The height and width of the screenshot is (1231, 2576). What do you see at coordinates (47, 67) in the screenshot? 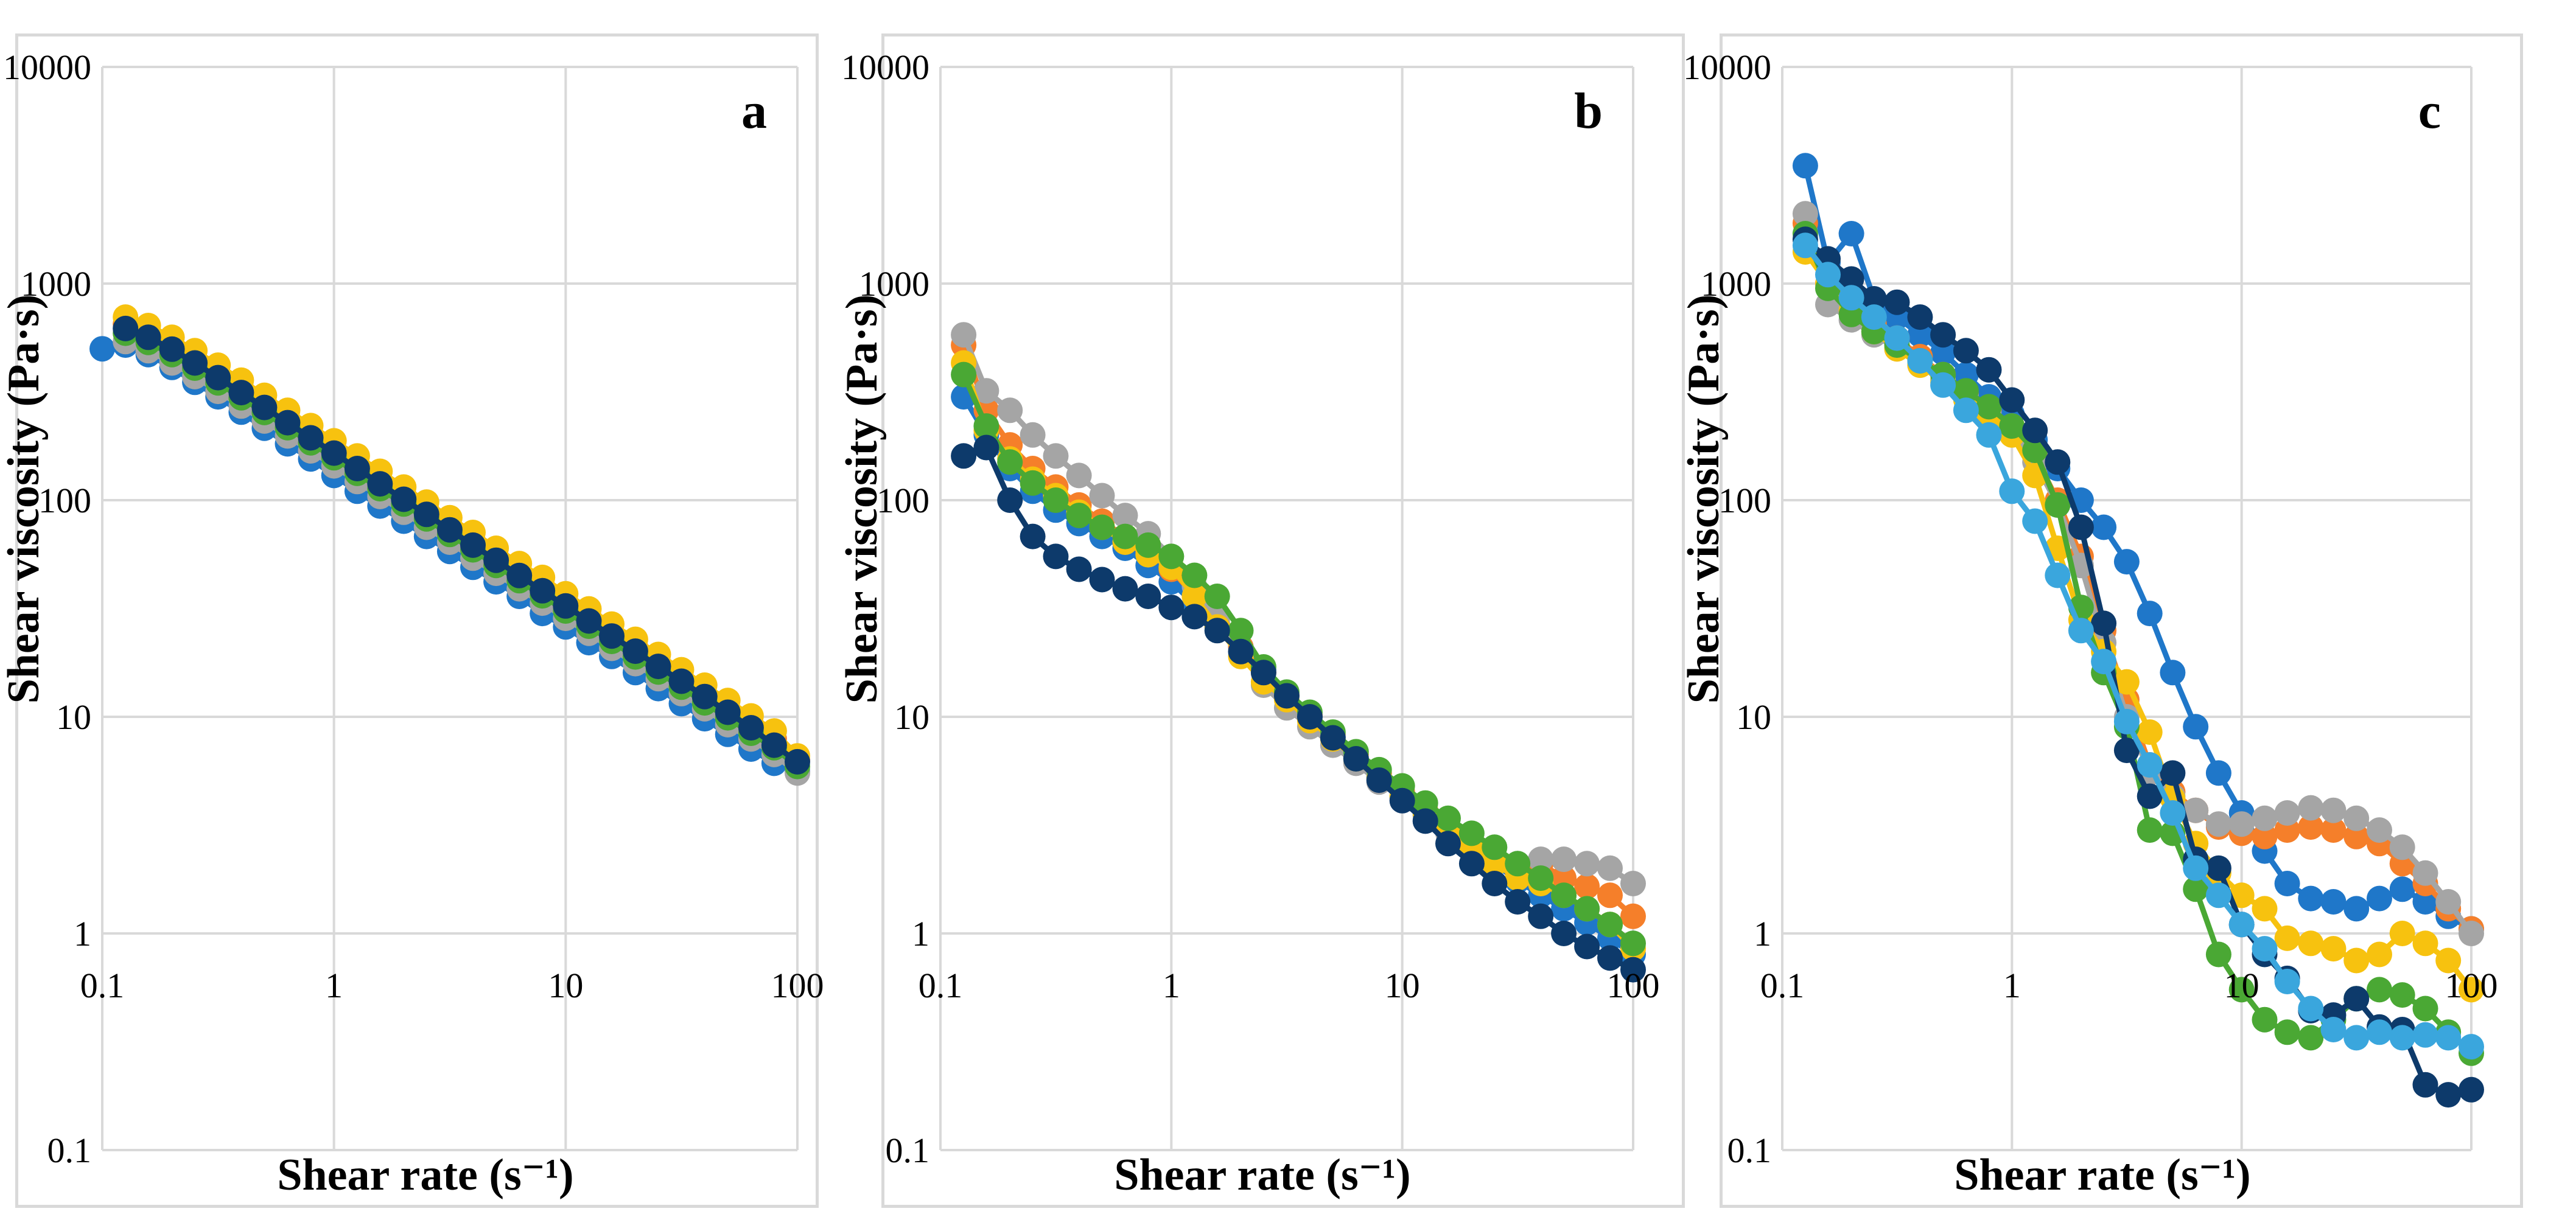
I see `y-tick-label: 10000` at bounding box center [47, 67].